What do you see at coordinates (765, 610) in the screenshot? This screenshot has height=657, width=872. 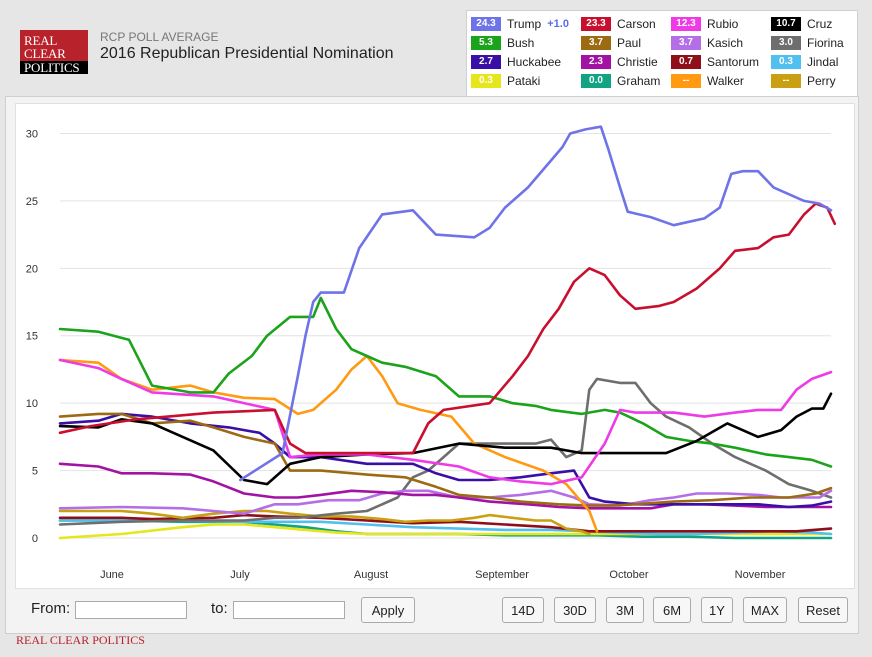 I see `range-max-button: MAX` at bounding box center [765, 610].